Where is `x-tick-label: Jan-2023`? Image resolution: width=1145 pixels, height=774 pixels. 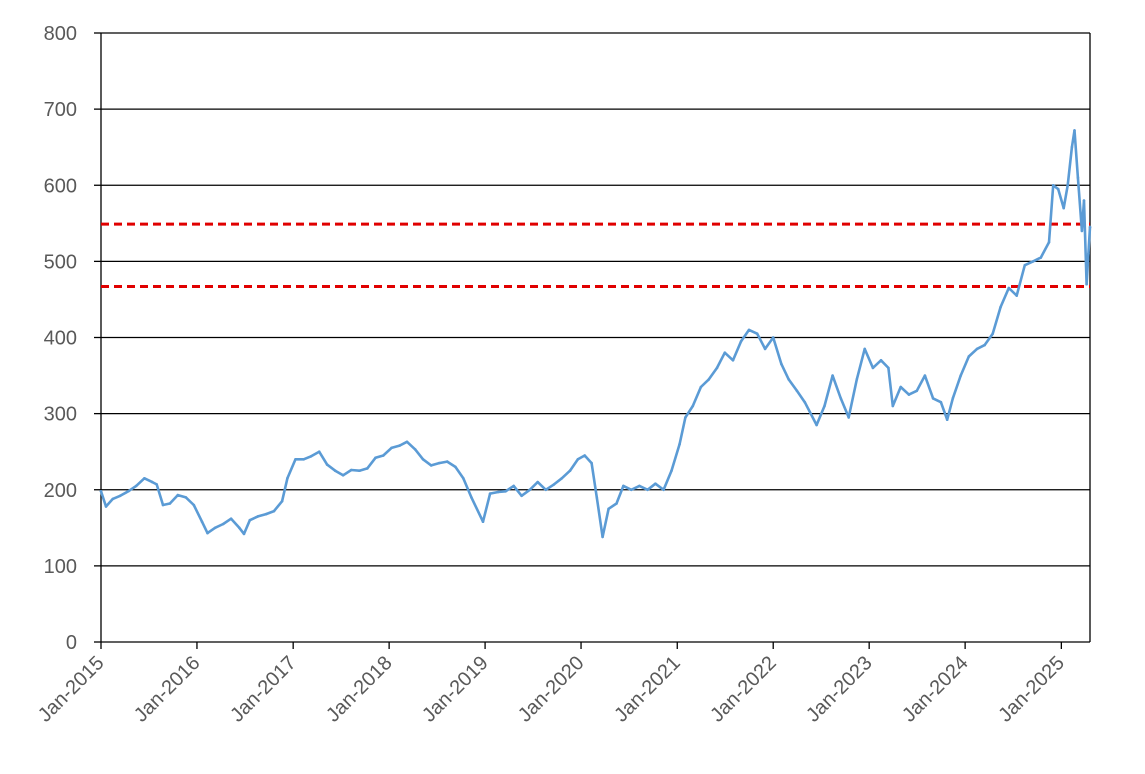
x-tick-label: Jan-2023 is located at coordinates (839, 689).